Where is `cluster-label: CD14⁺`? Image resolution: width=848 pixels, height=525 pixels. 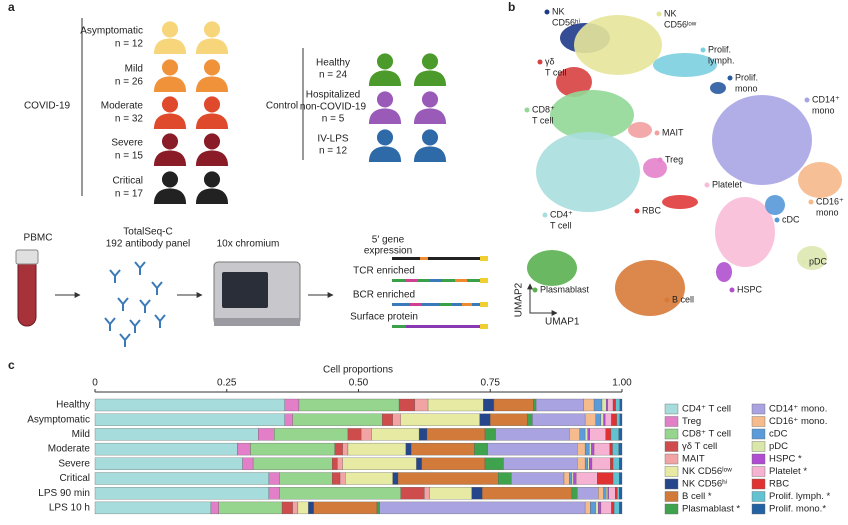
cluster-label: CD14⁺ is located at coordinates (826, 99).